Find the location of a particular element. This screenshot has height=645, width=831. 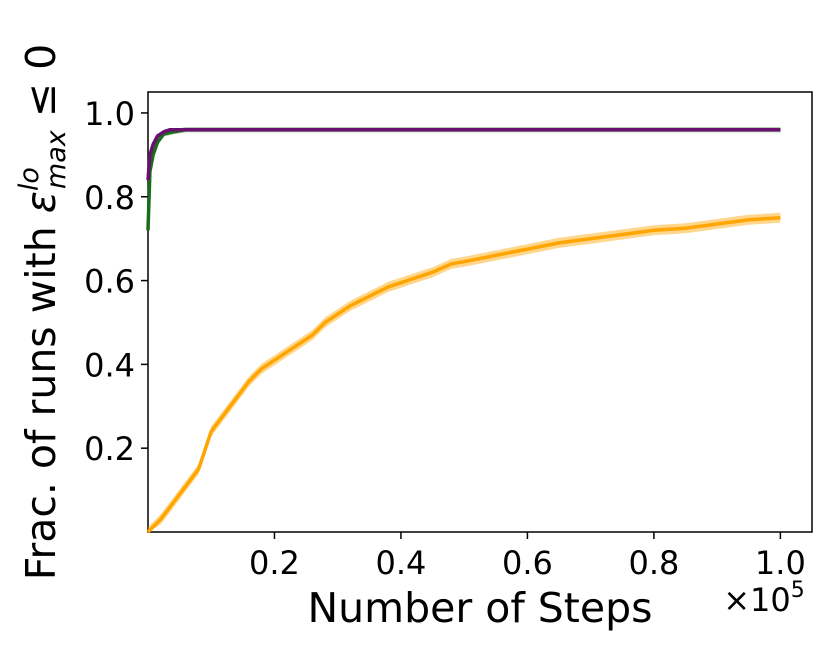

y-axis-label: Frac. of runs with εlomax ≤ 0 is located at coordinates (43, 312).